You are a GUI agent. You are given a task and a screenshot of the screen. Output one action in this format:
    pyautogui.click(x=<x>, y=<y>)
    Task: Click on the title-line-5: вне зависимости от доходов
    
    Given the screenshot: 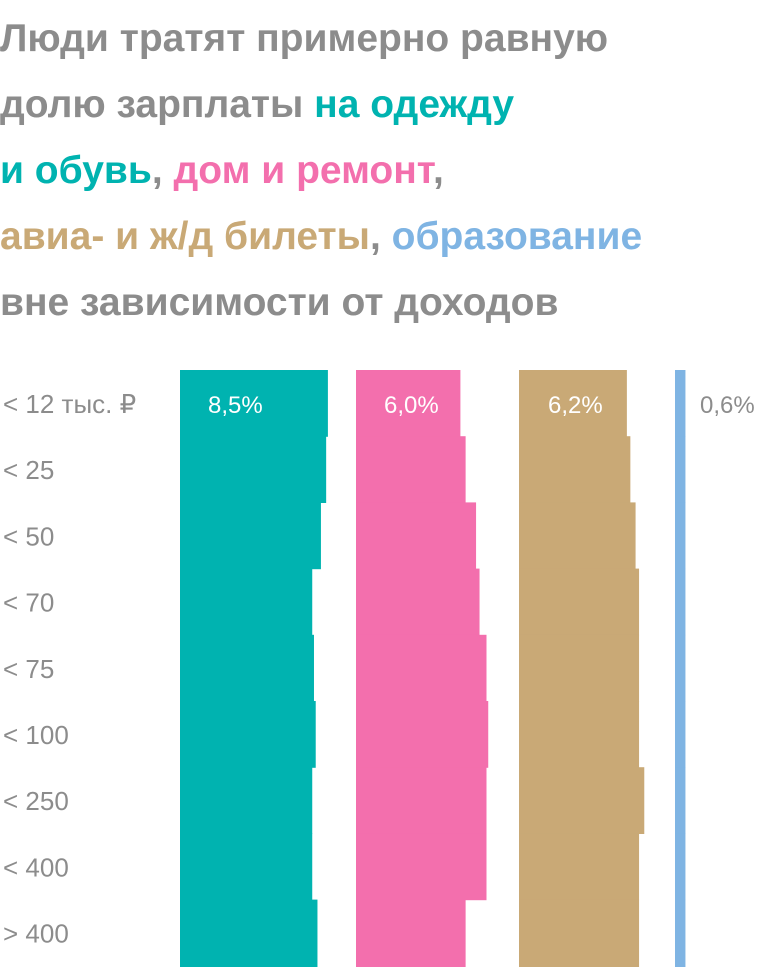 What is the action you would take?
    pyautogui.click(x=279, y=302)
    